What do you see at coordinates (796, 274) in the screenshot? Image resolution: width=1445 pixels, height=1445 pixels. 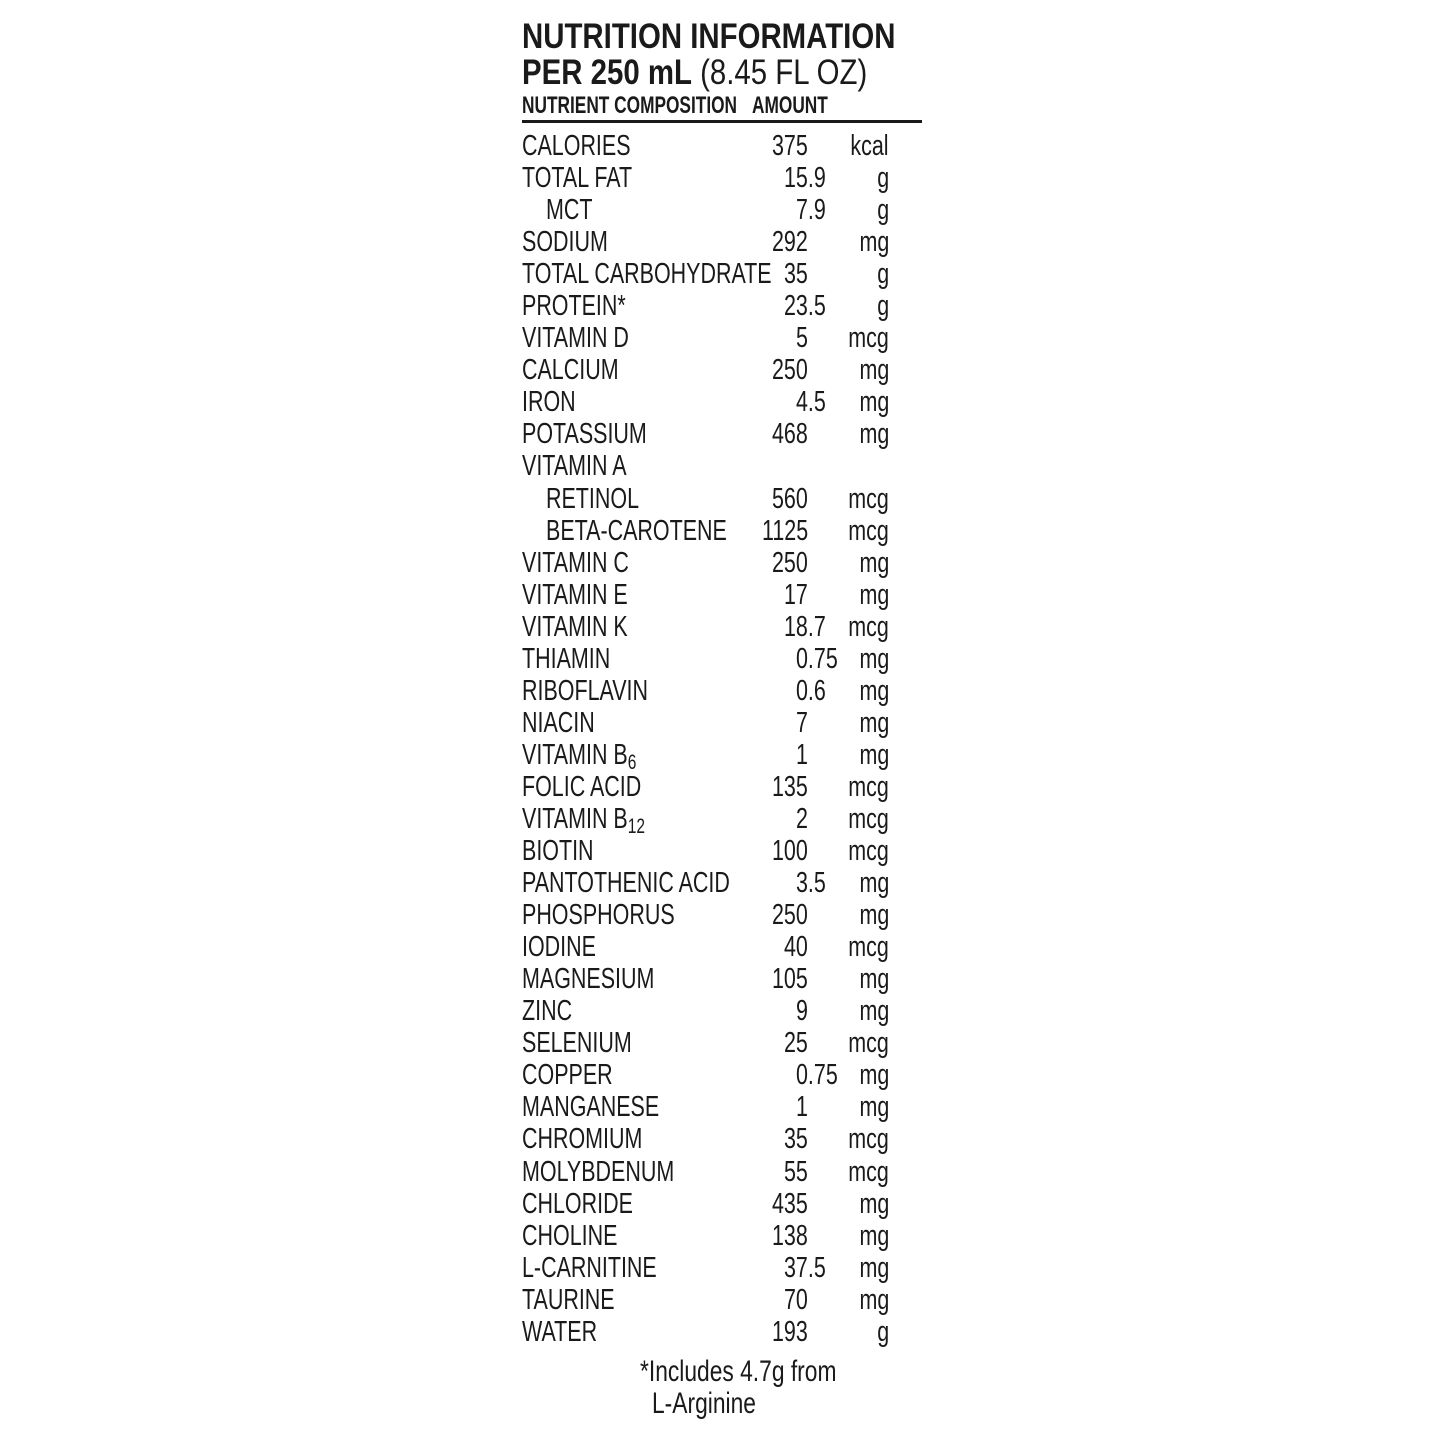 I see `nutrient-amount: 35` at bounding box center [796, 274].